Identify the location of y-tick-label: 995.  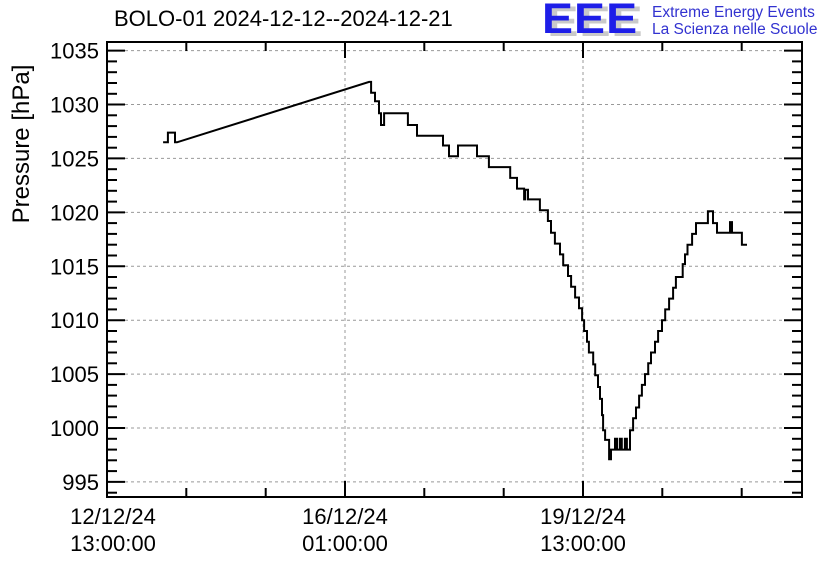
(80, 482).